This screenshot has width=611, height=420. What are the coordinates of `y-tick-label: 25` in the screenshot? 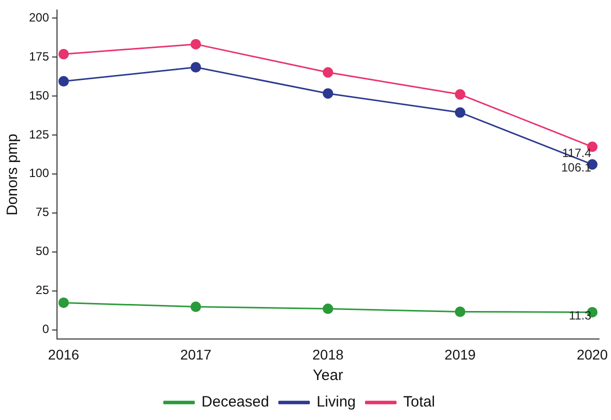 It's located at (43, 290).